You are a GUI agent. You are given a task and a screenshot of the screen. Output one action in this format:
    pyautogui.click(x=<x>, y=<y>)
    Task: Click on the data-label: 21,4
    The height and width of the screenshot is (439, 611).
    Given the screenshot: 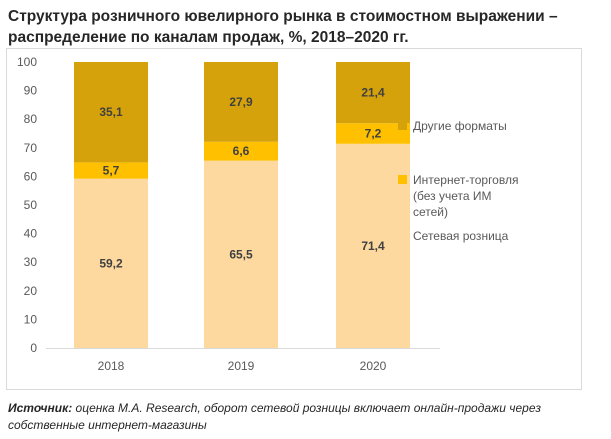 What is the action you would take?
    pyautogui.click(x=373, y=93)
    